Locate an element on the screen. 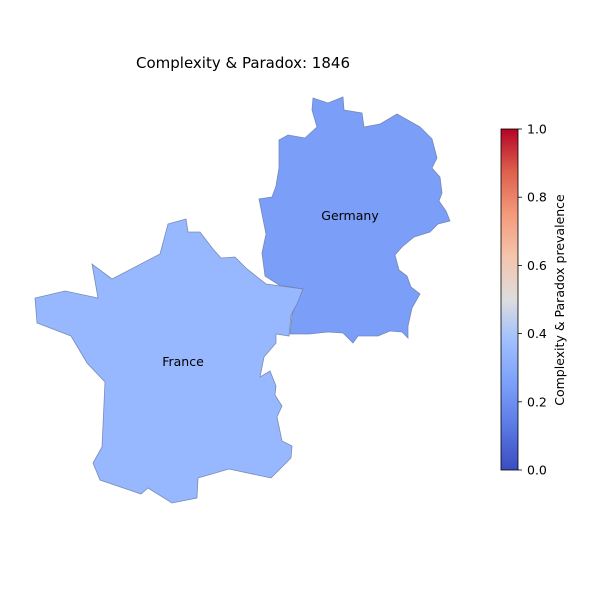 The image size is (600, 600). germany-region is located at coordinates (354, 220).